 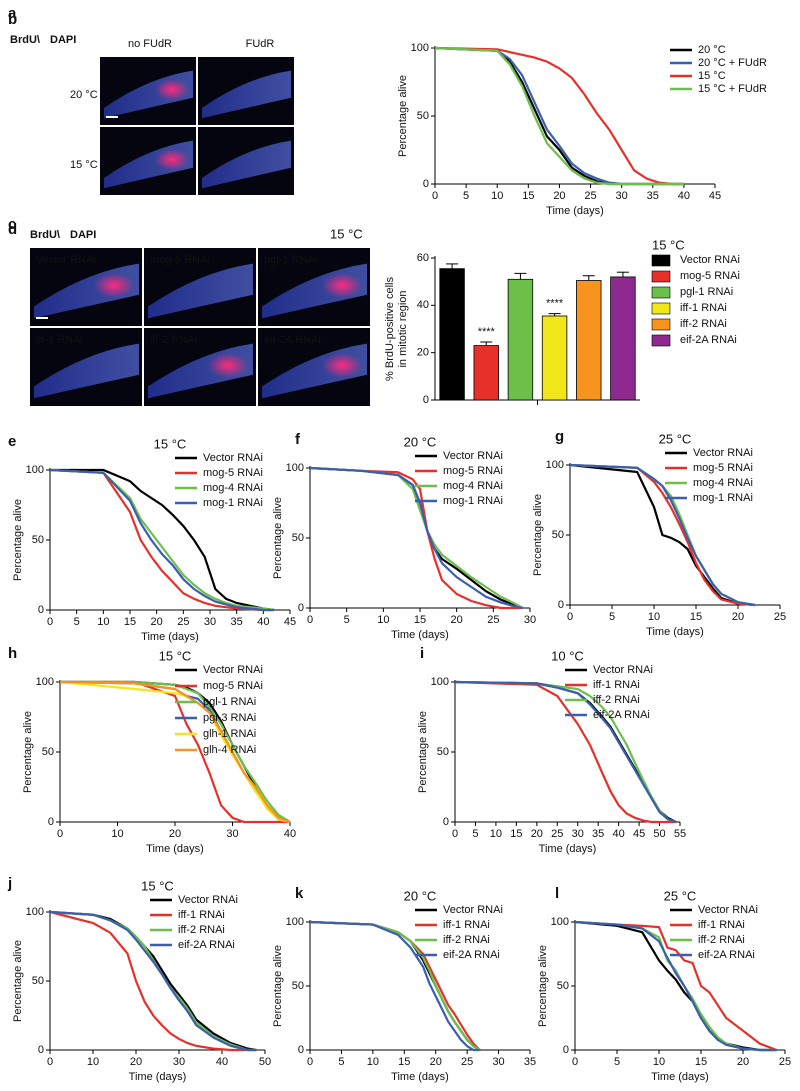 What do you see at coordinates (157, 885) in the screenshot?
I see `chart-title: 15 °C` at bounding box center [157, 885].